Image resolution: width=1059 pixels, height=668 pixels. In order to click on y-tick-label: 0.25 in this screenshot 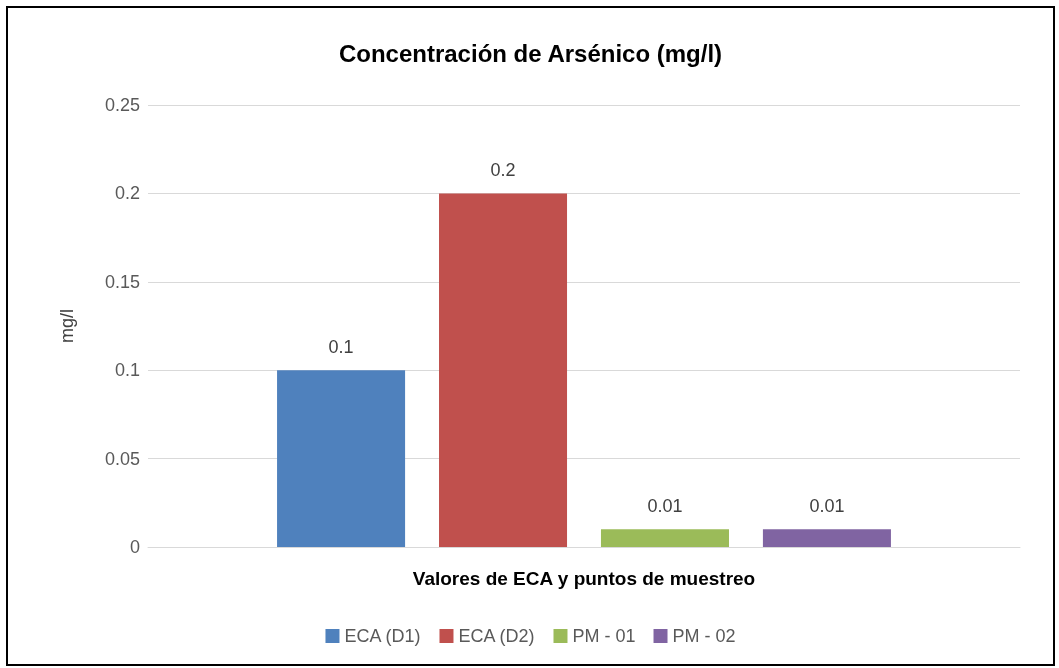, I will do `click(122, 105)`.